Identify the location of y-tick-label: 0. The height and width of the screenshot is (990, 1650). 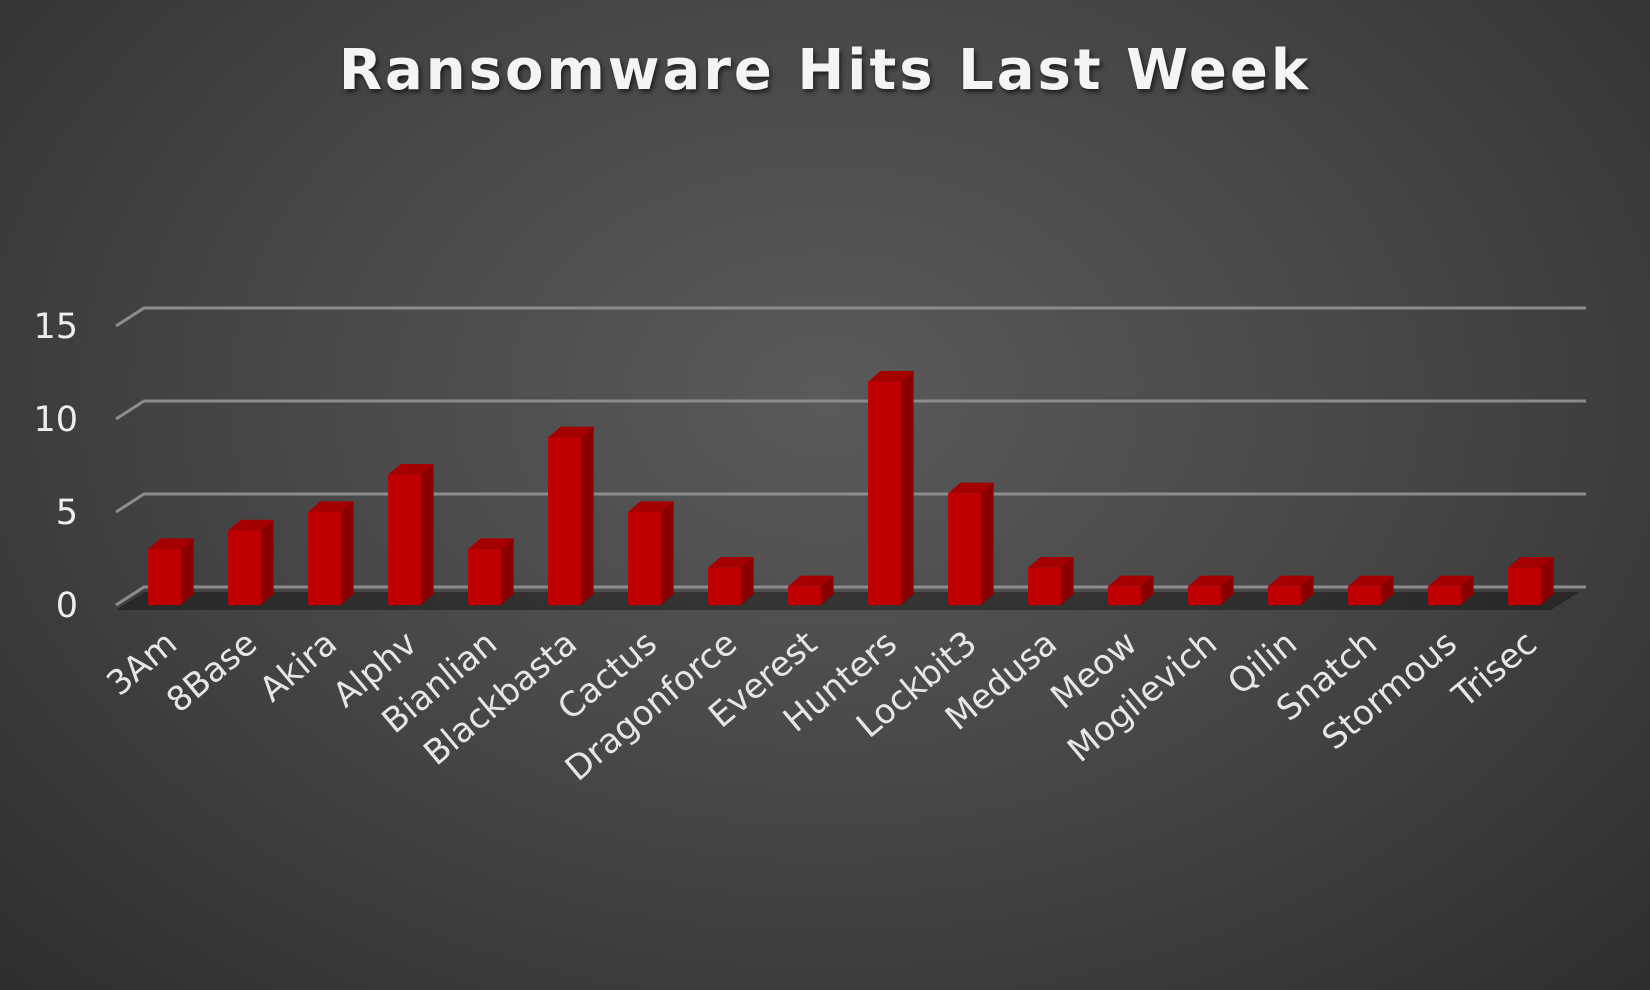
(67, 606).